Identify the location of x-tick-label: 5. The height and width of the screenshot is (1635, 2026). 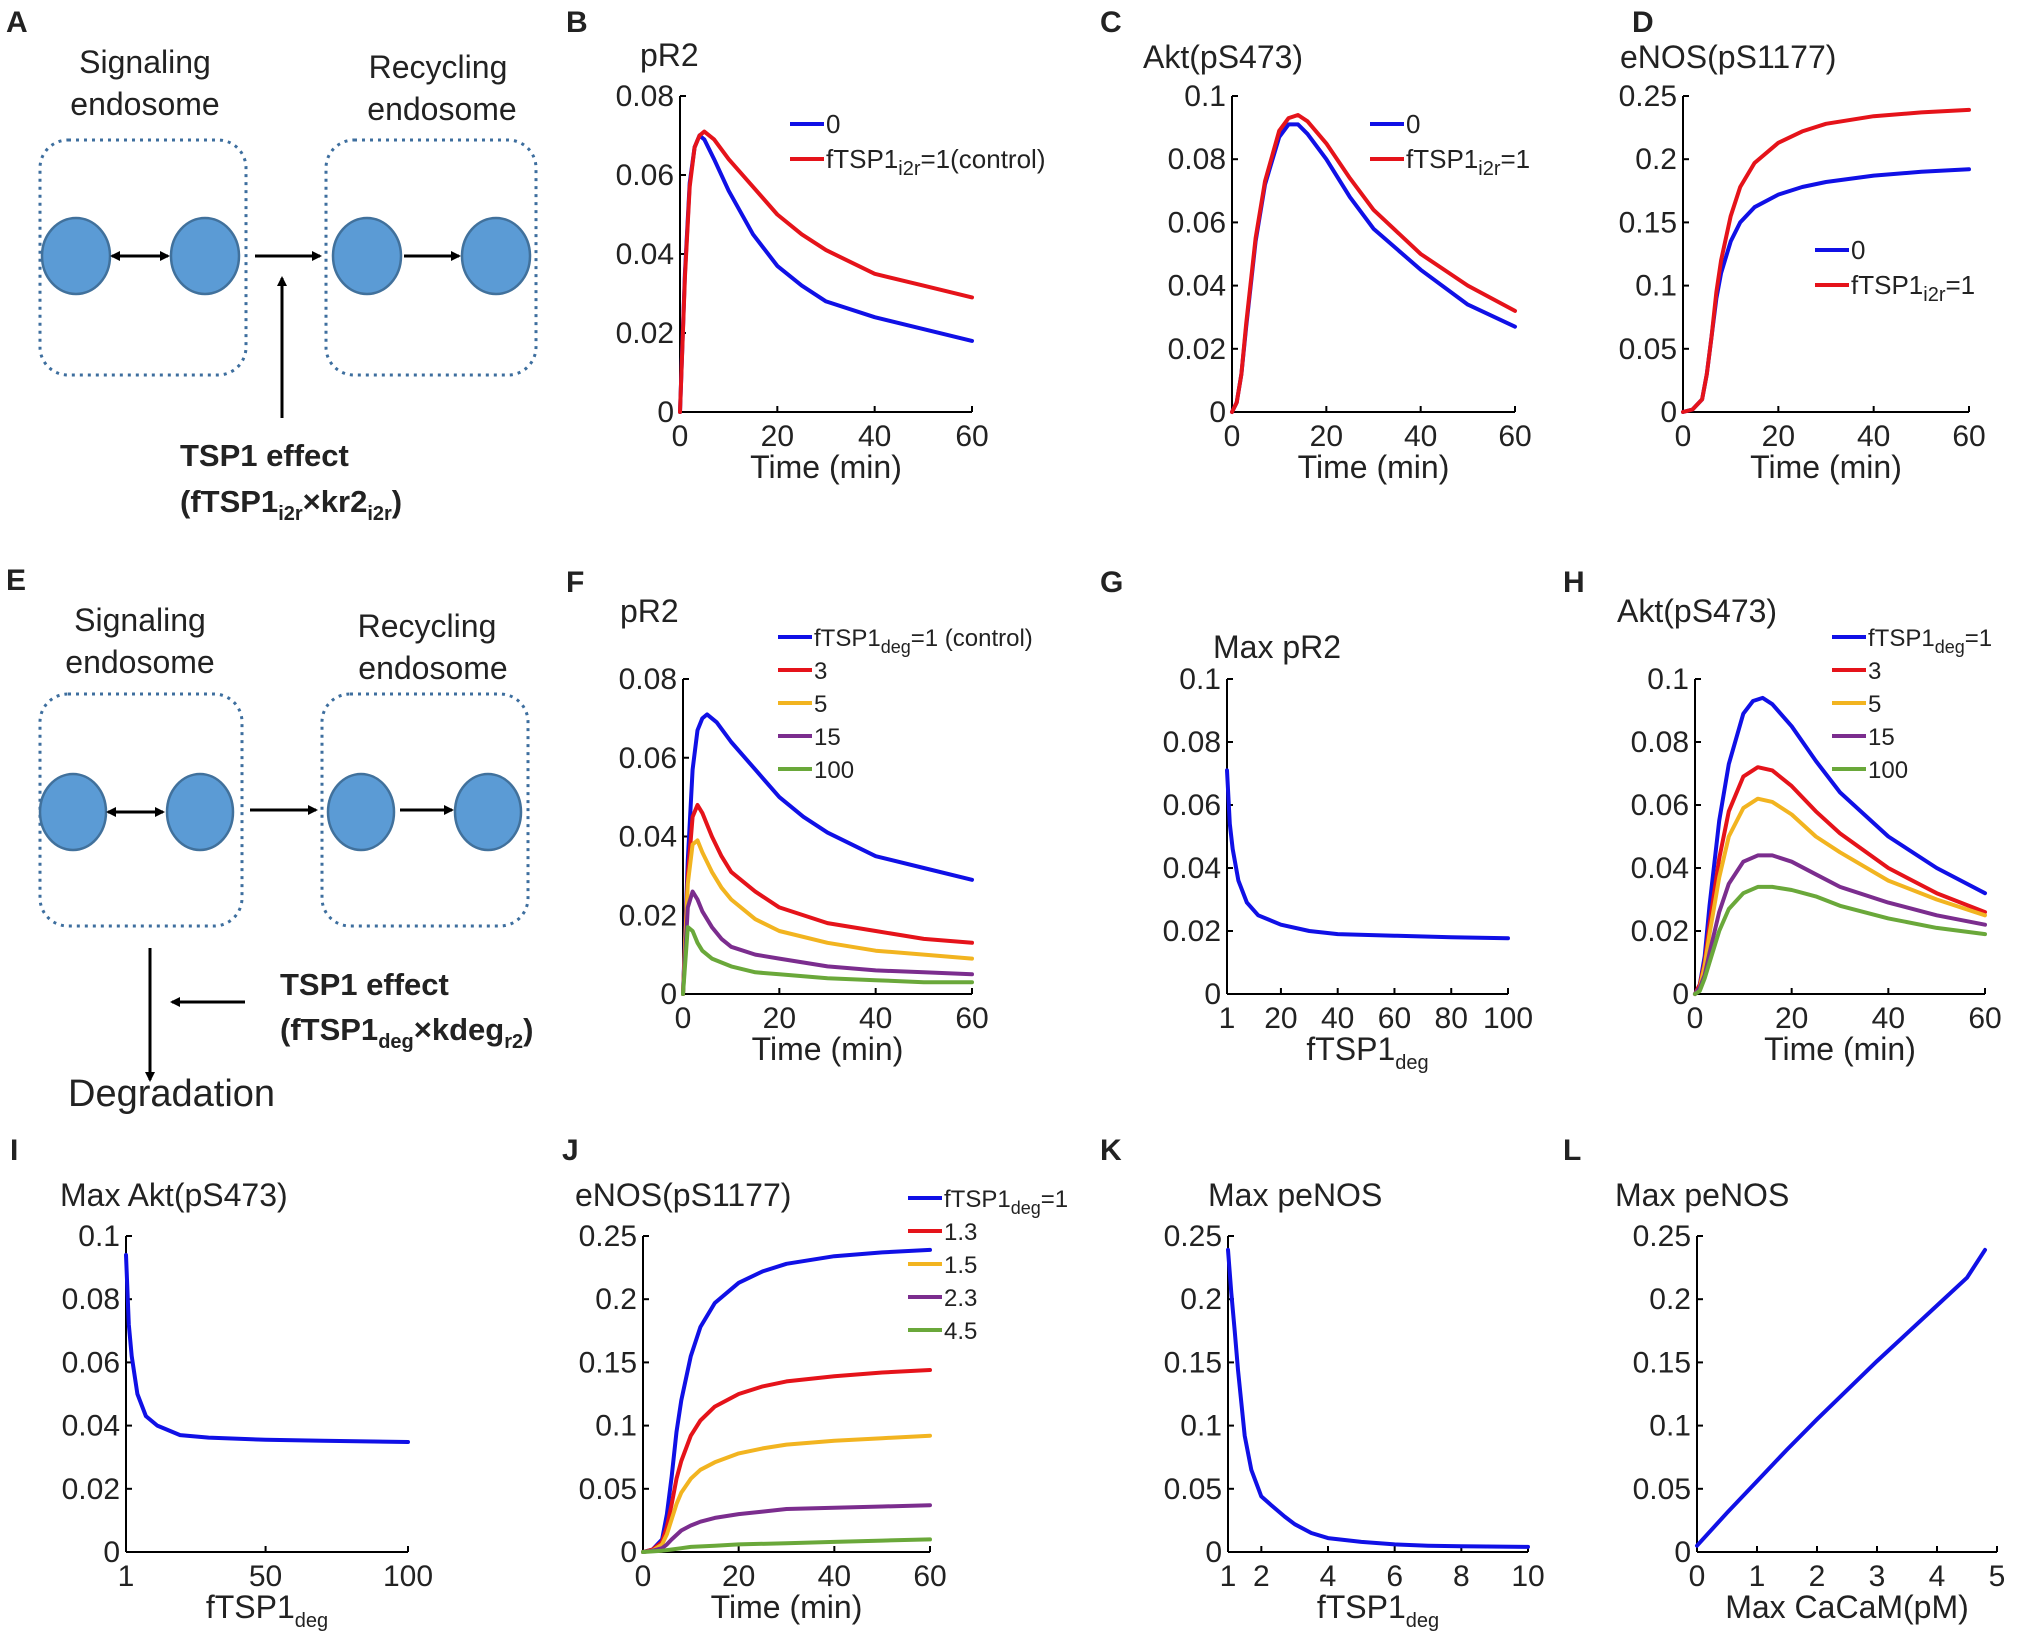
(1997, 1576).